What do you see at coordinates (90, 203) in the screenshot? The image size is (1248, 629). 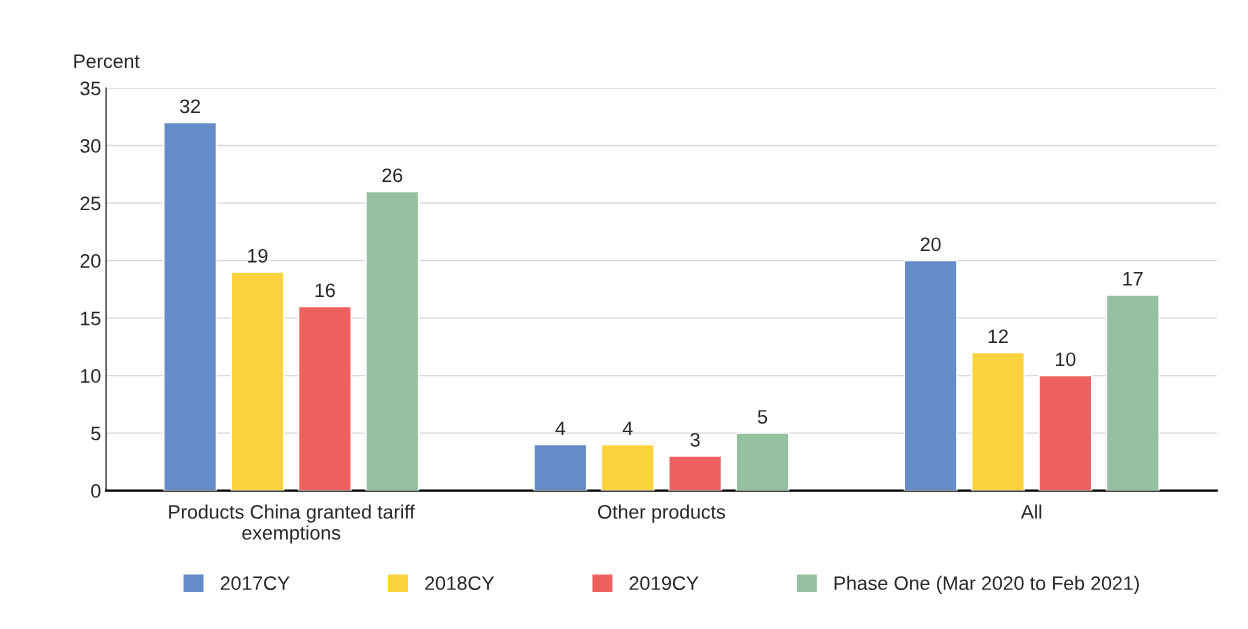 I see `y-tick-label: 25` at bounding box center [90, 203].